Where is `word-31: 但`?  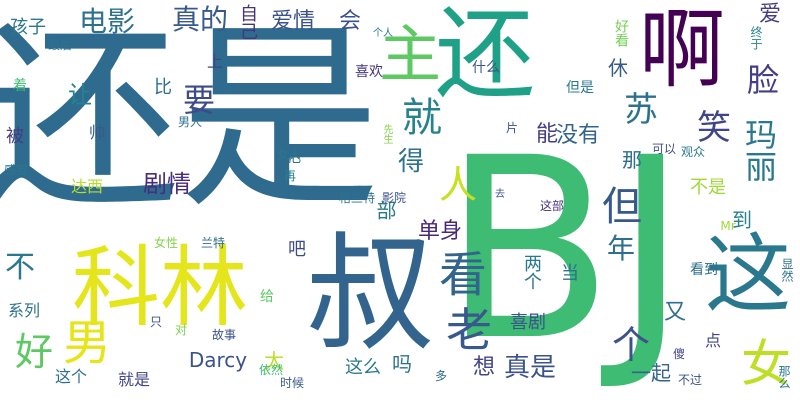 word-31: 但 is located at coordinates (622, 207).